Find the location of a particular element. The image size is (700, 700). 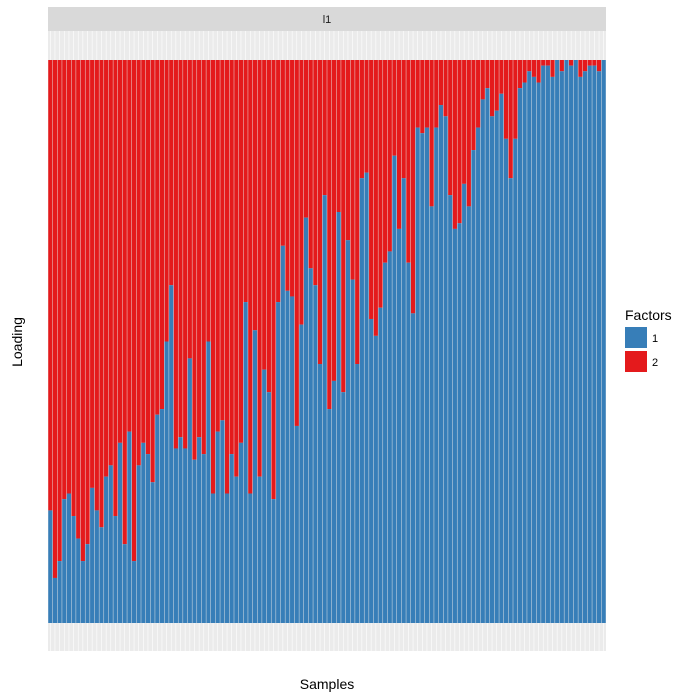

legend-label-factor-2: 2 is located at coordinates (655, 363).